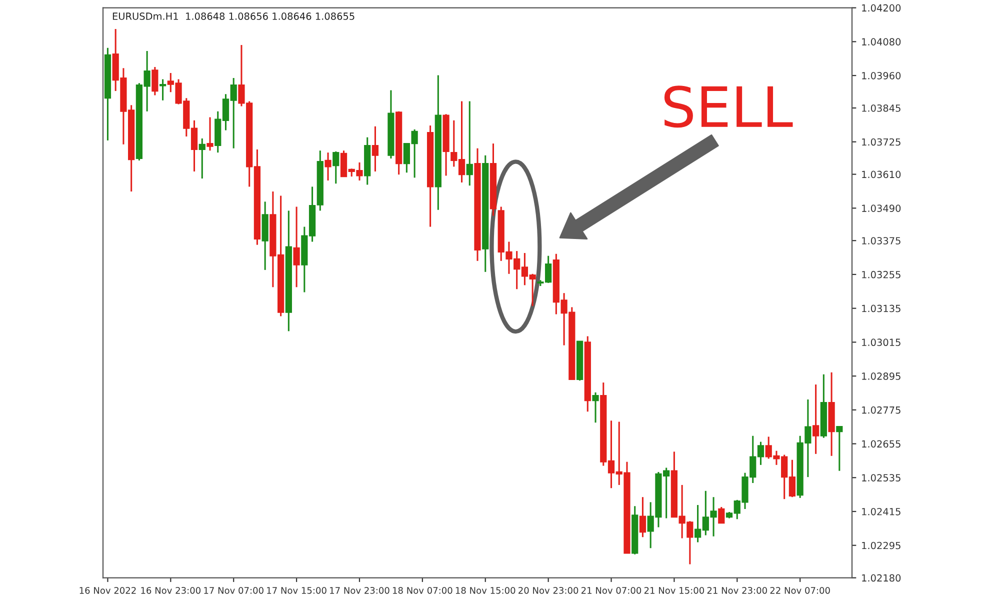  Describe the element at coordinates (486, 590) in the screenshot. I see `x-tick-label: 18 Nov 15:00` at that location.